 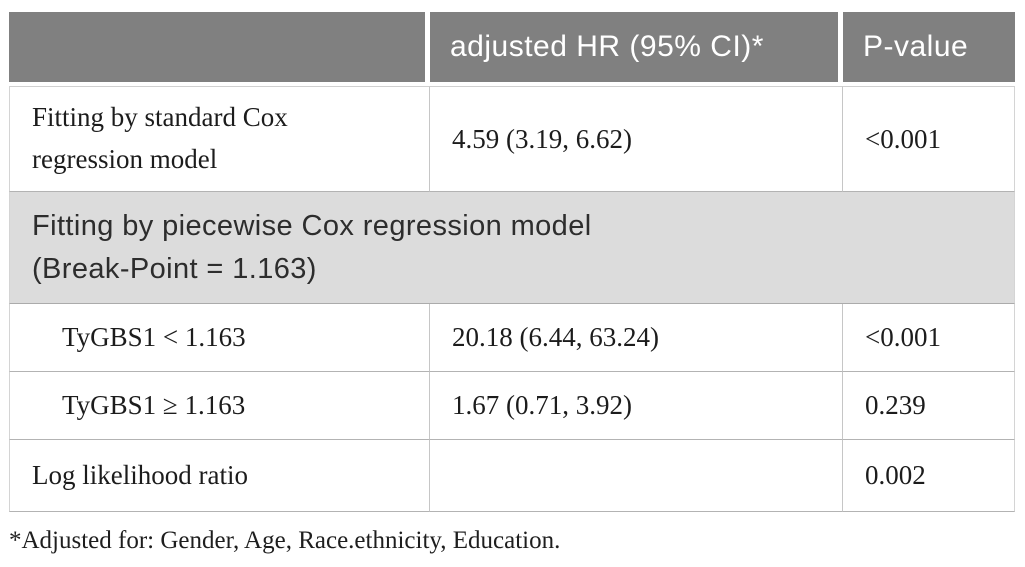 What do you see at coordinates (219, 139) in the screenshot?
I see `row-label: Fitting by standard Cox regression model` at bounding box center [219, 139].